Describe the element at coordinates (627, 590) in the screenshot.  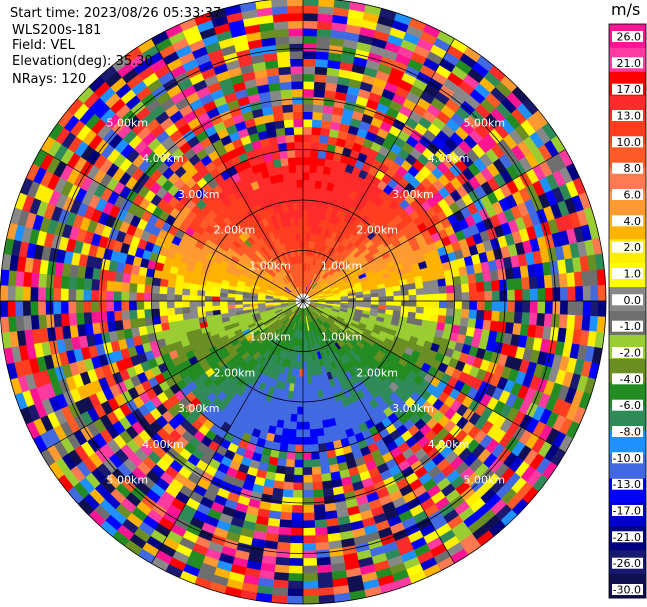
I see `colorbar-tick-label: -30.0` at that location.